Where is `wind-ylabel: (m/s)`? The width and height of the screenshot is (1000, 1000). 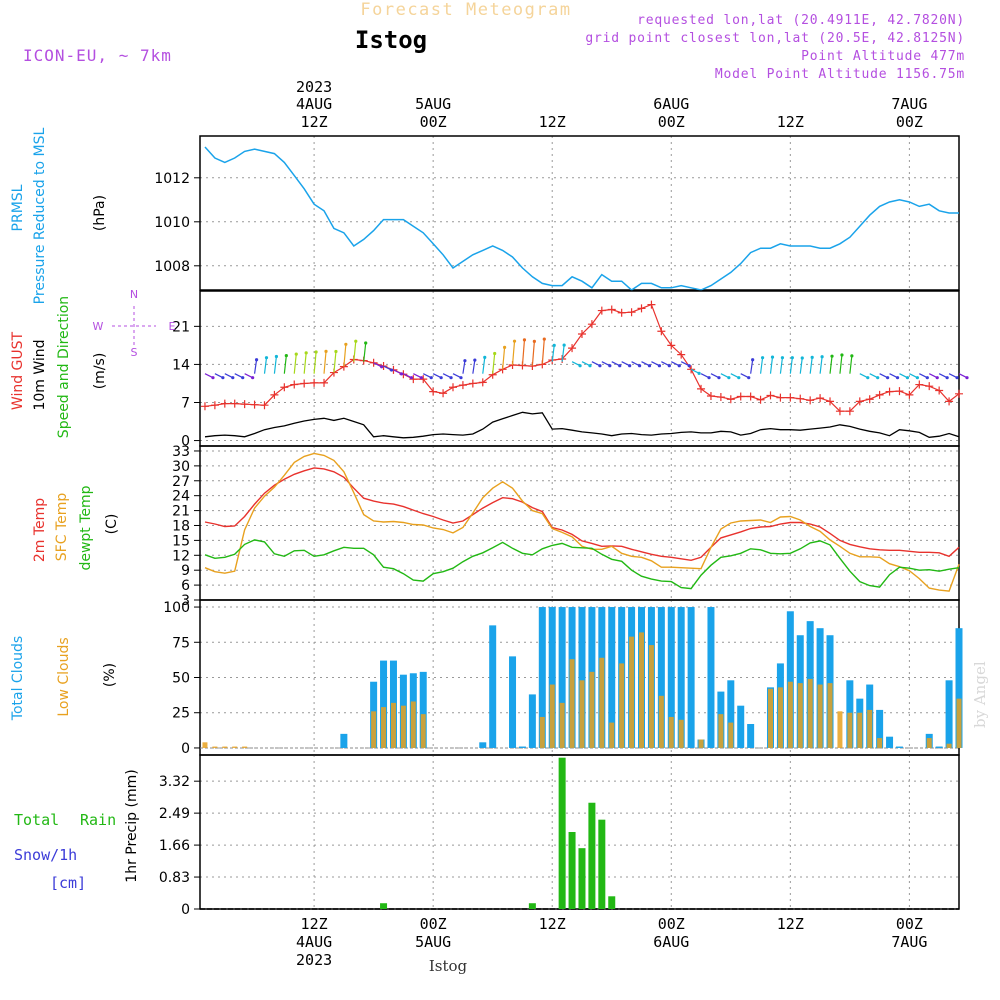
wind-ylabel: (m/s) is located at coordinates (100, 371).